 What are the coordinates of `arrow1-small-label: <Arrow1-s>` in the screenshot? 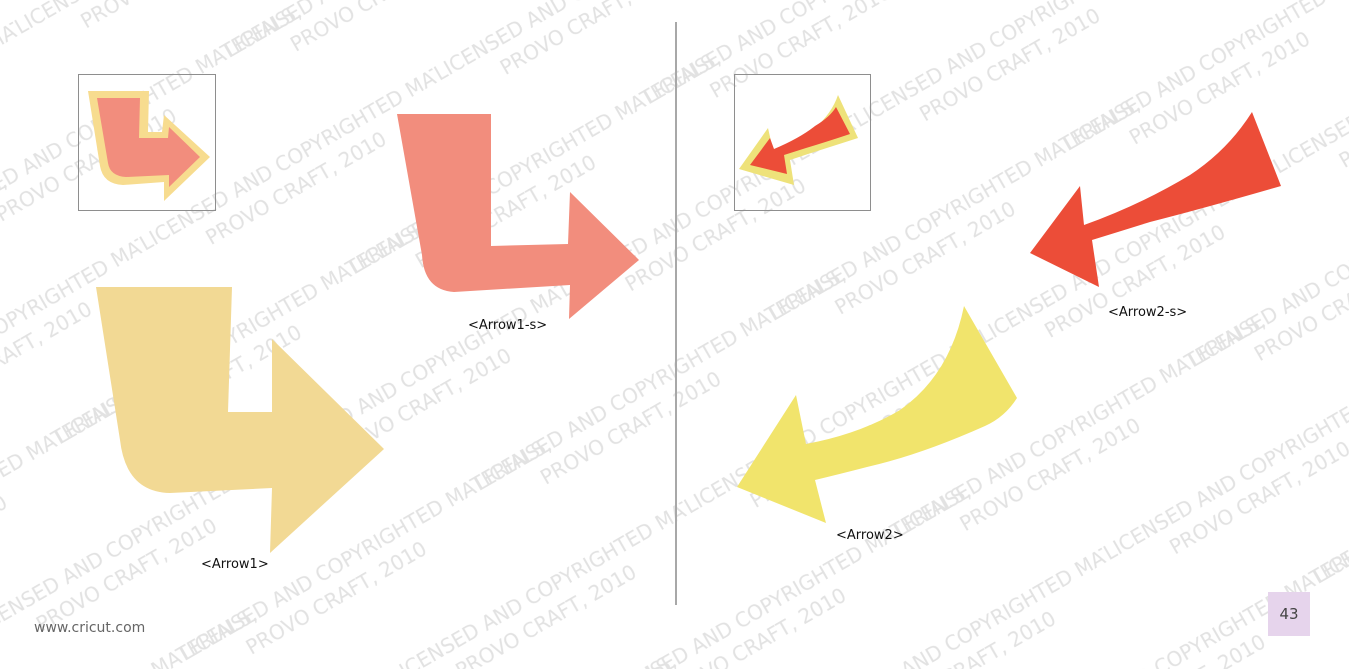 It's located at (507, 325).